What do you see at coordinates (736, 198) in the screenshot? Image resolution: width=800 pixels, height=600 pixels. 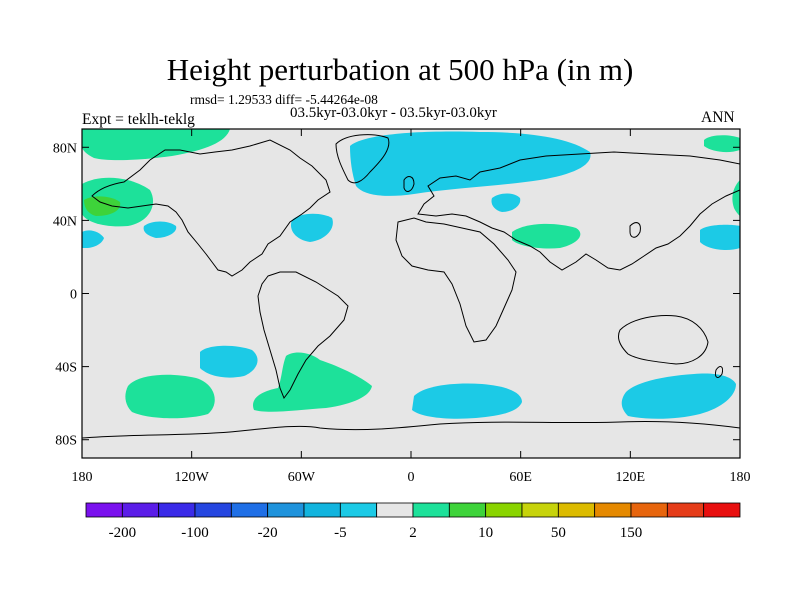 I see `positive-anomaly-north-atlantic-east` at bounding box center [736, 198].